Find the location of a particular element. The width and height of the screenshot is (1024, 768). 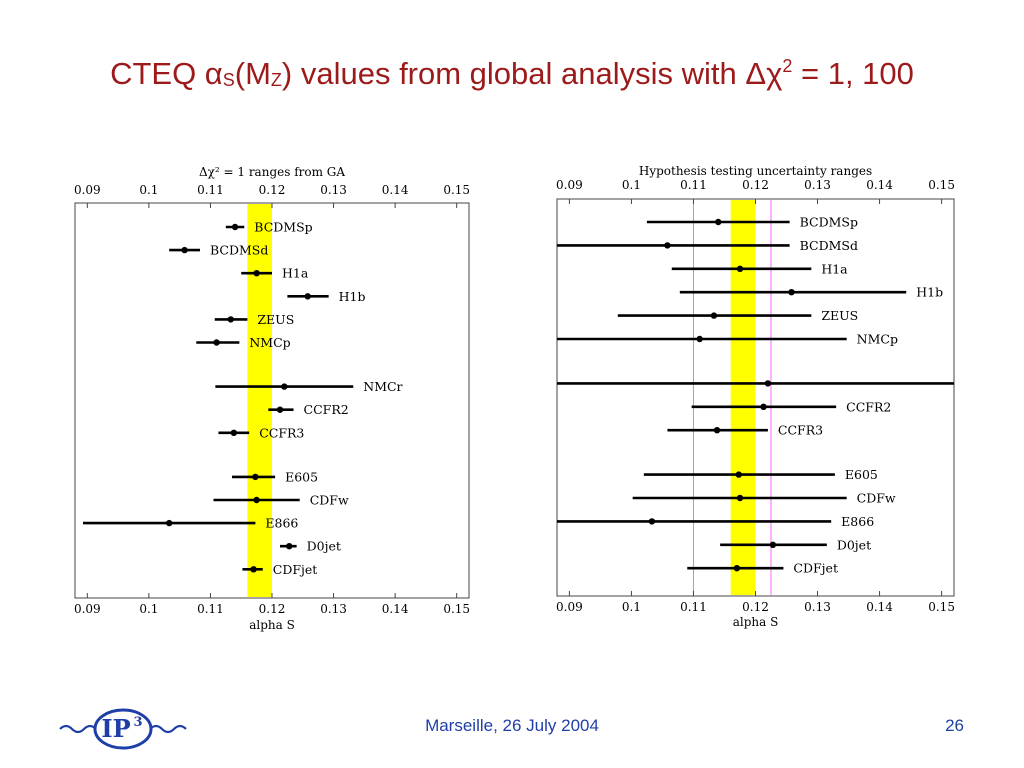

title-prefix: CTEQ α is located at coordinates (166, 73).